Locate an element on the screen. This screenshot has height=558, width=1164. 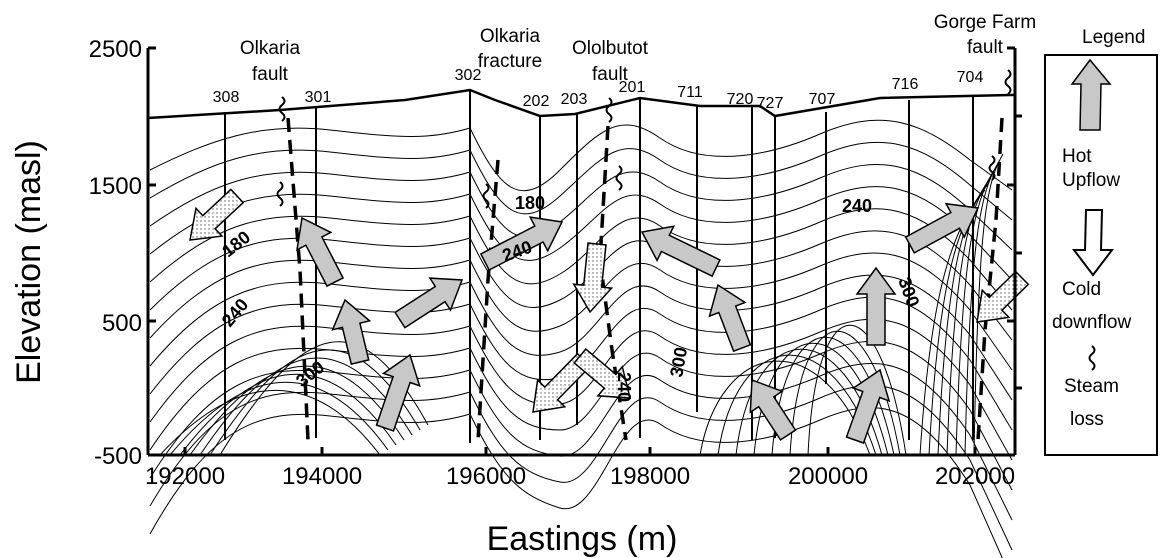
well-labels: 308 301 302 202 203 201 711 720 727 707 716 704 is located at coordinates (598, 89).